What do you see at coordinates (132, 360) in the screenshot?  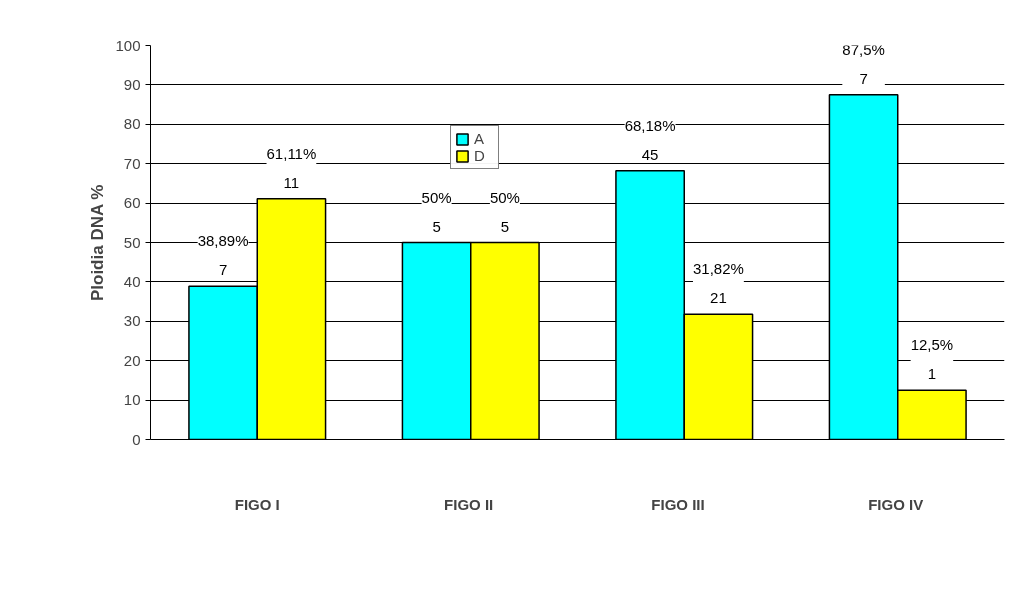 I see `y-tick-label: 20` at bounding box center [132, 360].